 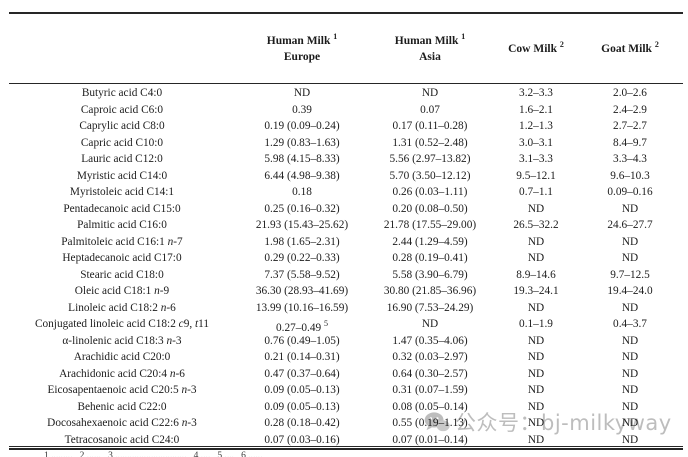 I want to click on value-cow-milk: 3.2–3.3, so click(x=536, y=93).